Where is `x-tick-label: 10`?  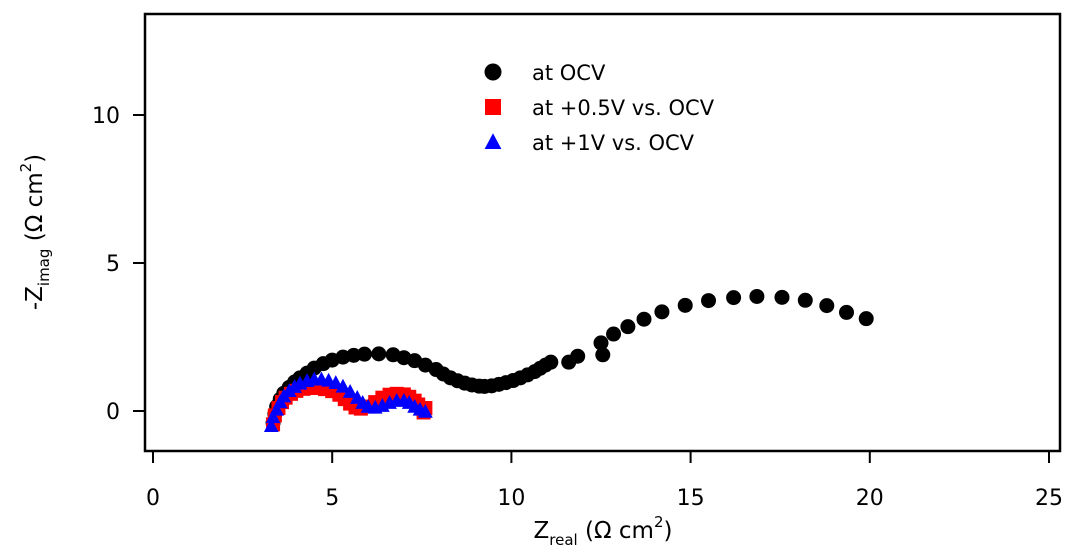
x-tick-label: 10 is located at coordinates (511, 498).